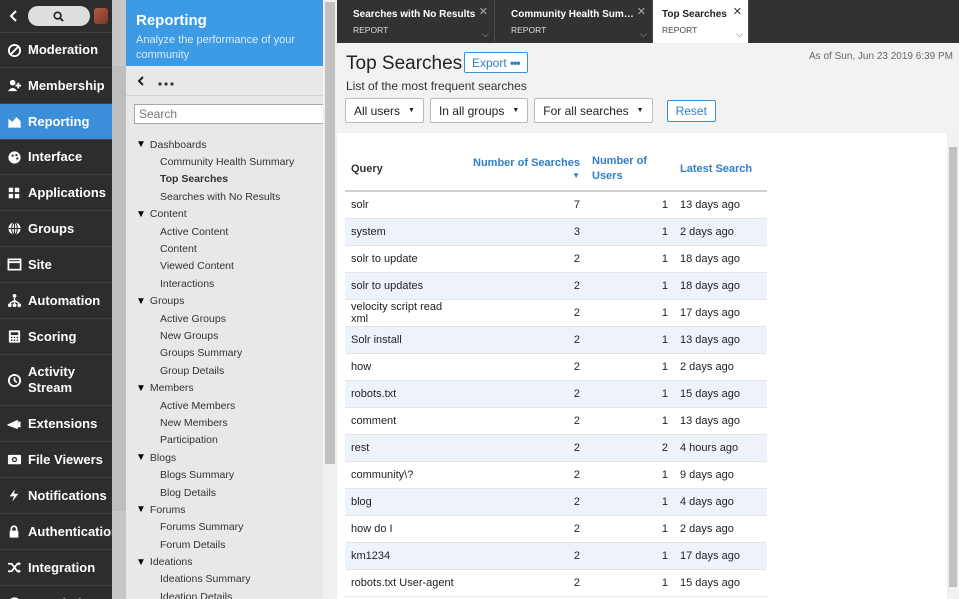  Describe the element at coordinates (701, 21) in the screenshot. I see `tab-top-searches: Top Searches REPORT ✕ ⌵` at that location.